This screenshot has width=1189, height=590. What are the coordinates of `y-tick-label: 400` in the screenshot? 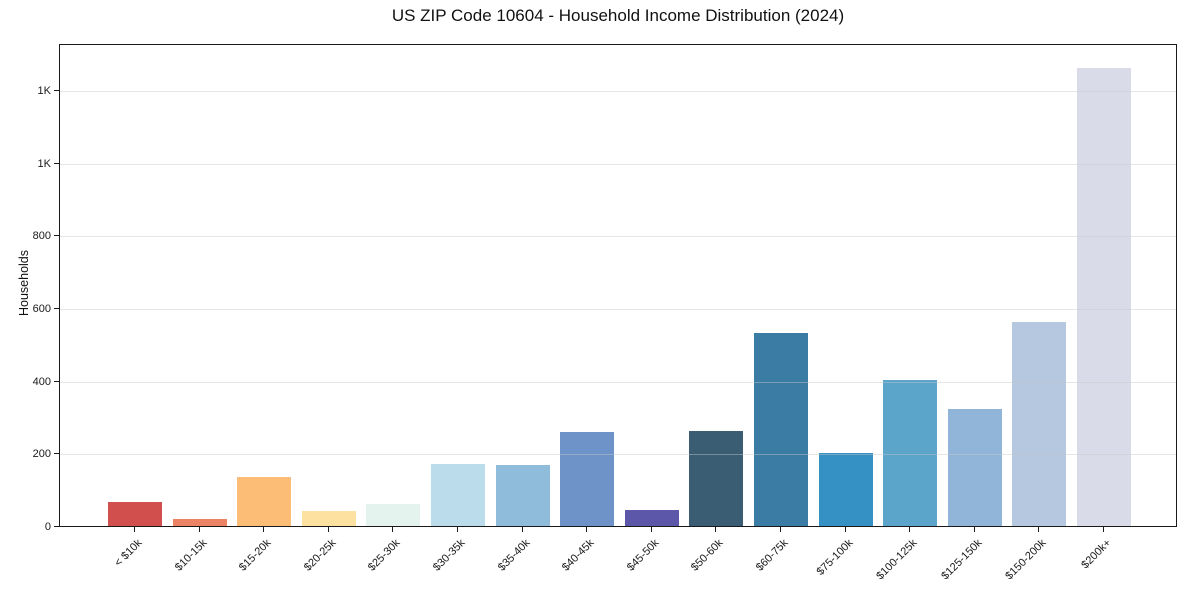 It's located at (41, 381).